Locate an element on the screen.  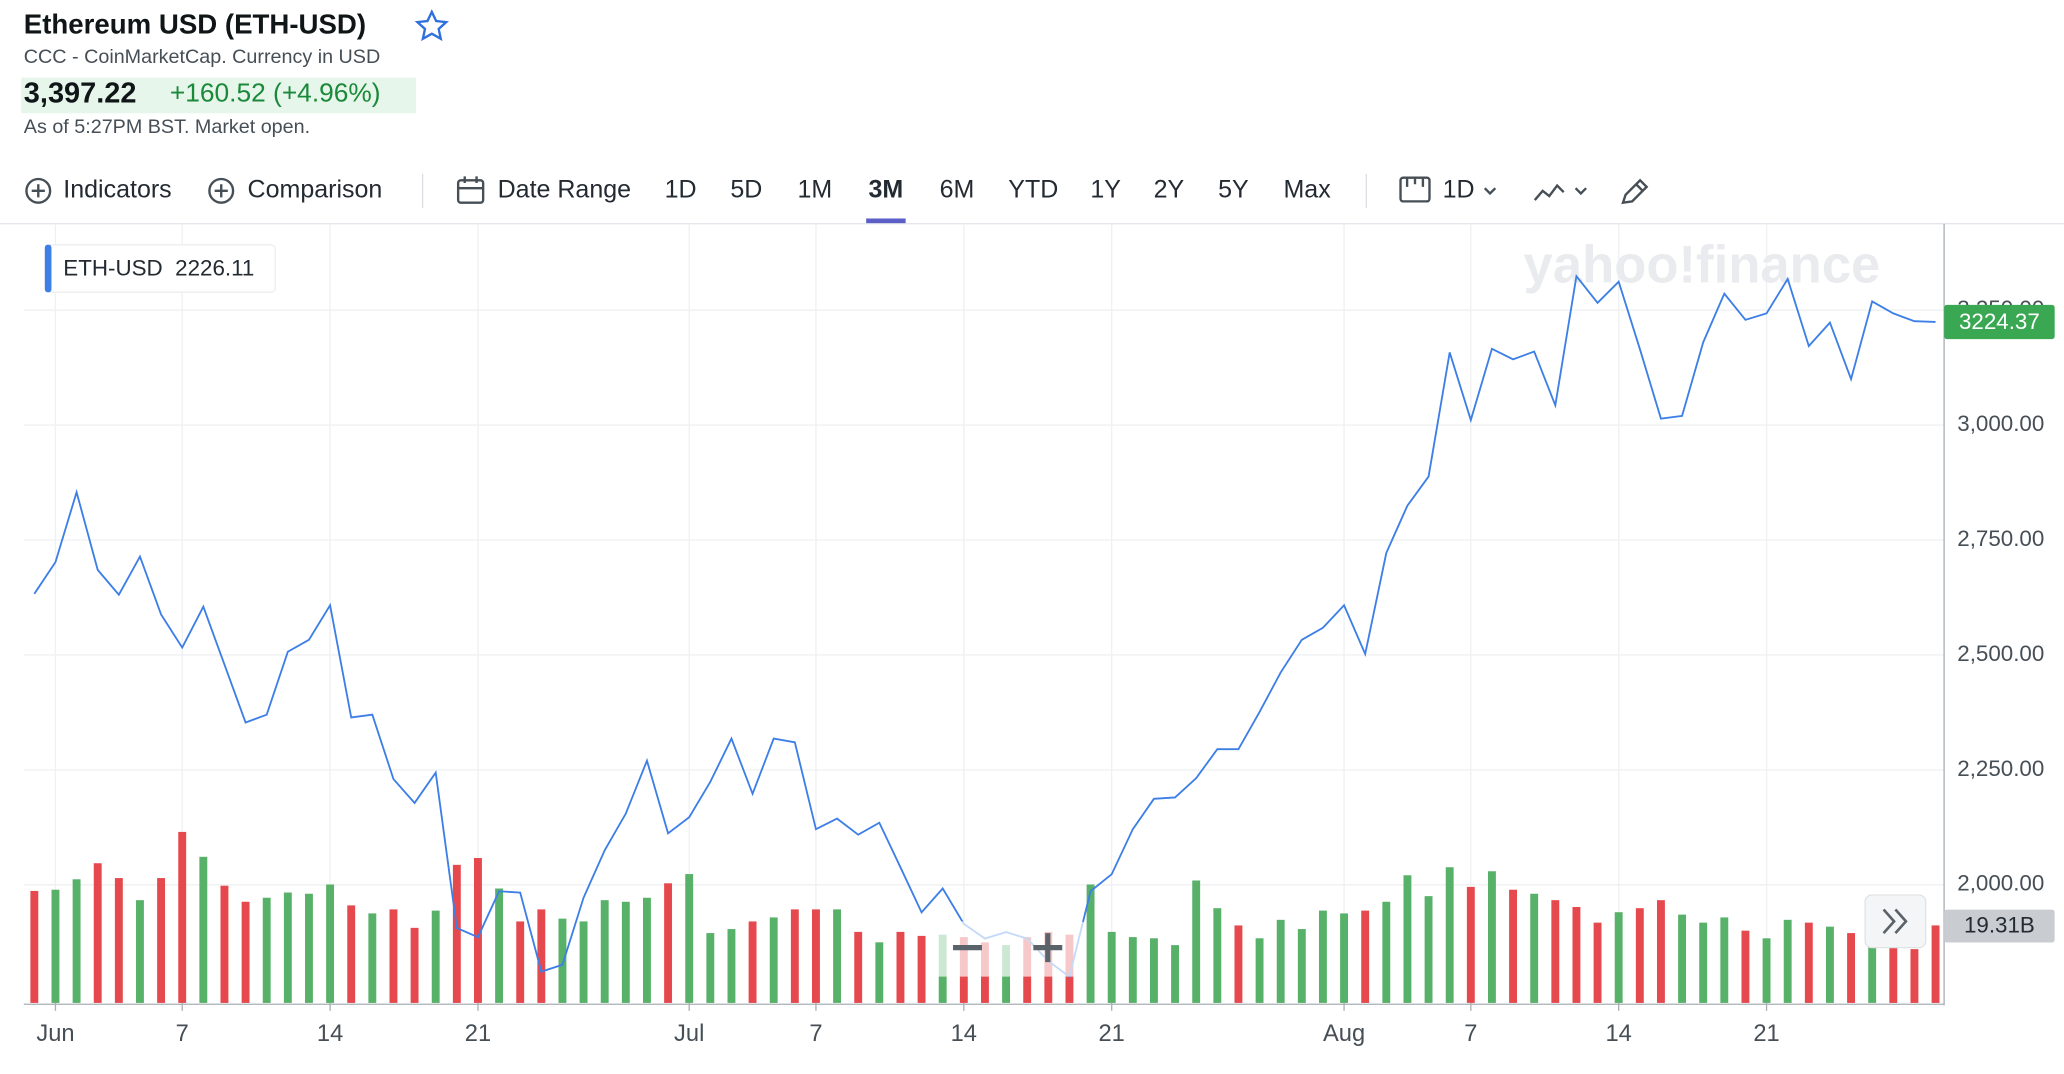
y-tick-label: 2,750.00 is located at coordinates (2000, 538).